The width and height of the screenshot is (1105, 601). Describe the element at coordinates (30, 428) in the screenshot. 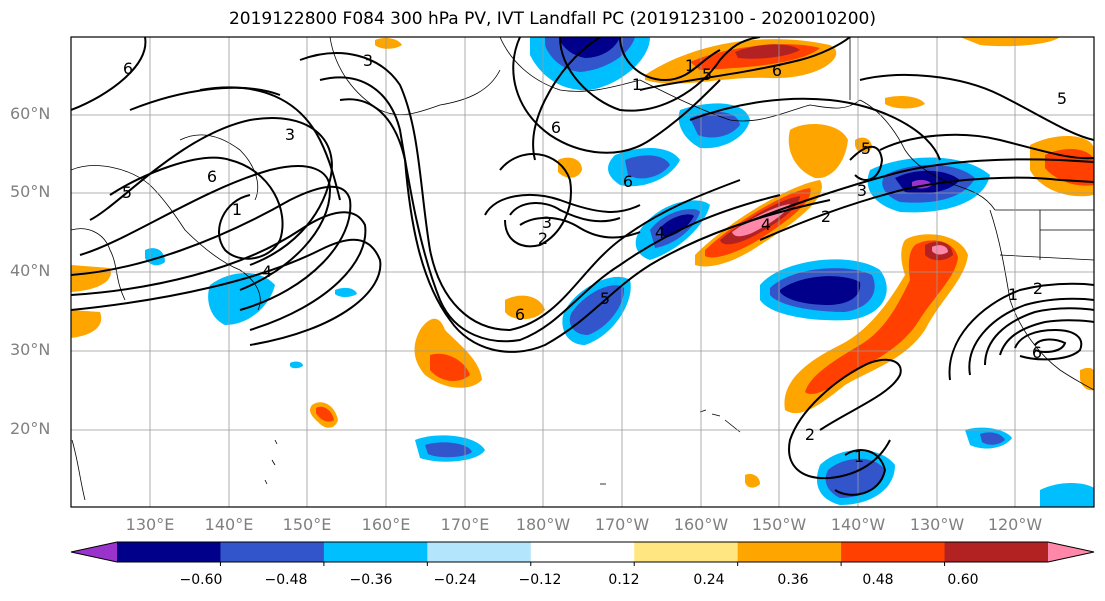

I see `lat-label: 20°N` at that location.